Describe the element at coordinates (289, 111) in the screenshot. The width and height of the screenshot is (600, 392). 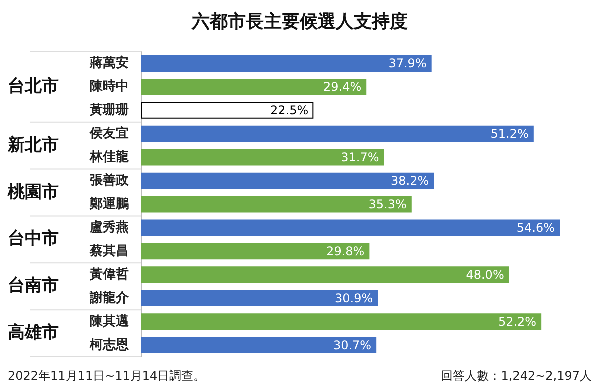
I see `data-label: 22.5%` at that location.